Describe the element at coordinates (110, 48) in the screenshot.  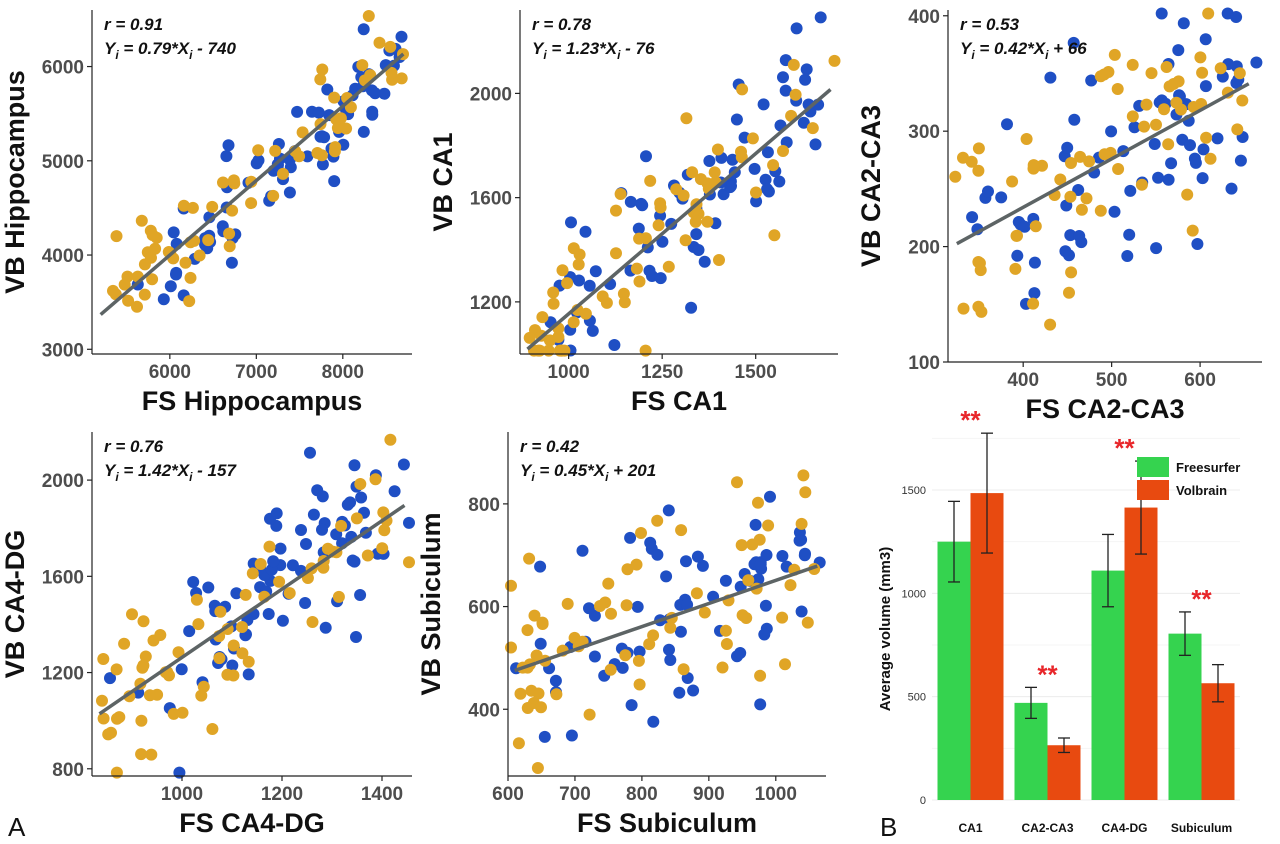
I see `eq-y: Y` at that location.